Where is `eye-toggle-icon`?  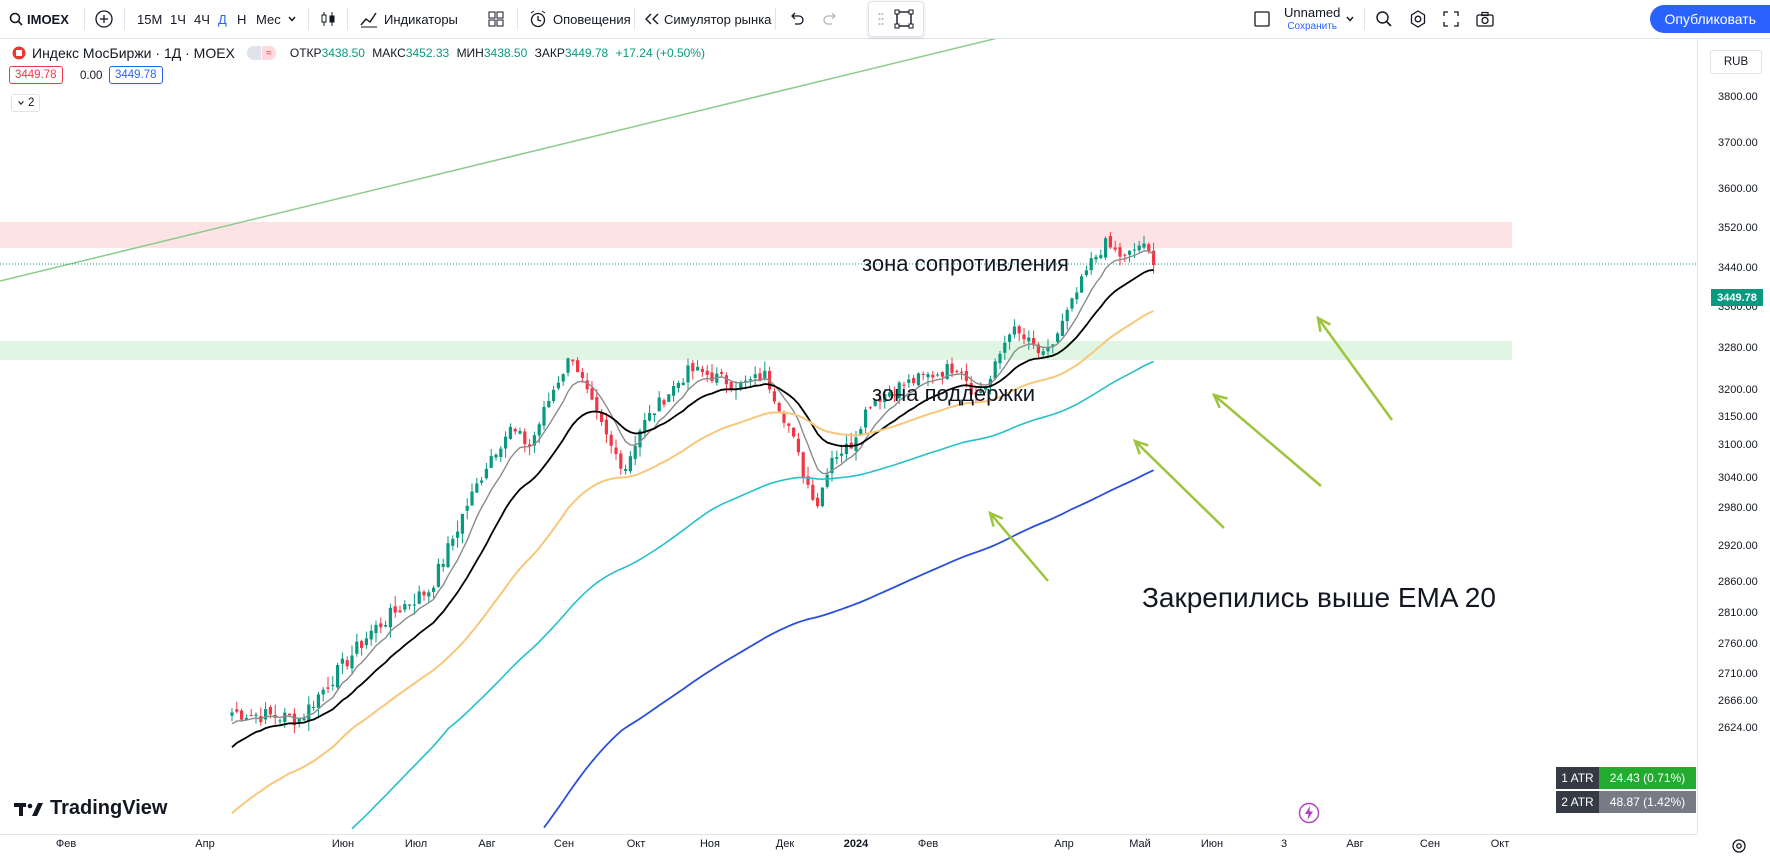 eye-toggle-icon is located at coordinates (253, 53).